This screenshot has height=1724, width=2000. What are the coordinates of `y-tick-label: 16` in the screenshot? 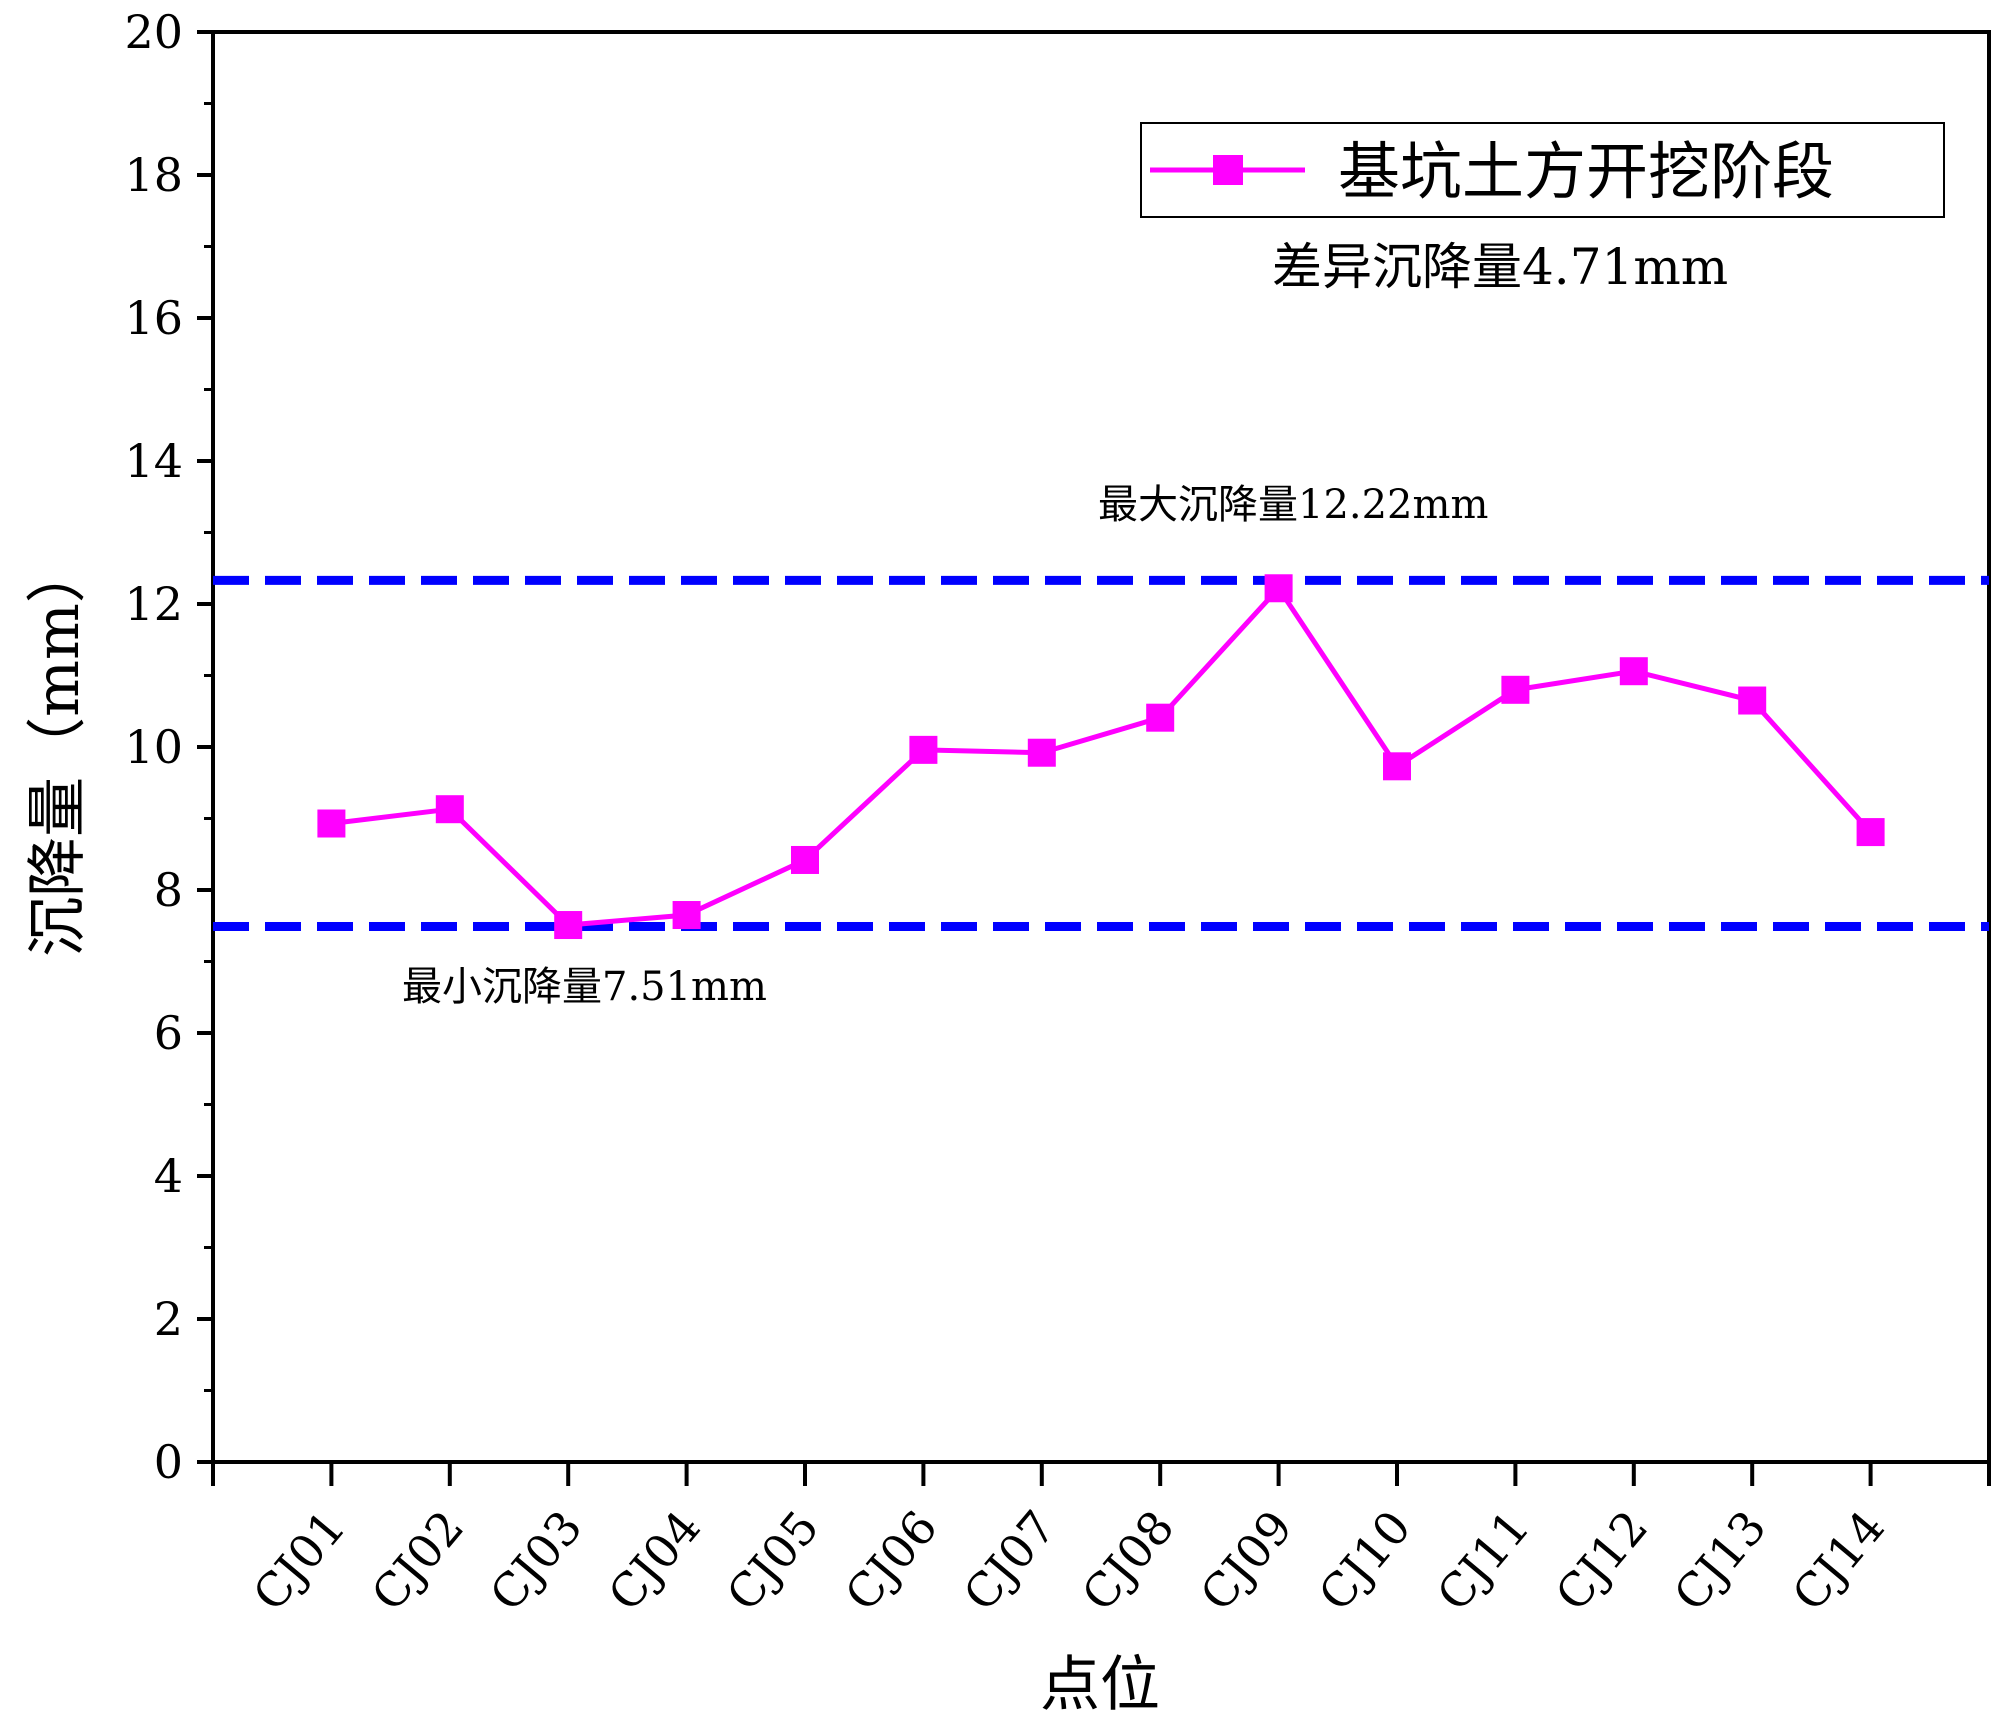 It's located at (153, 318).